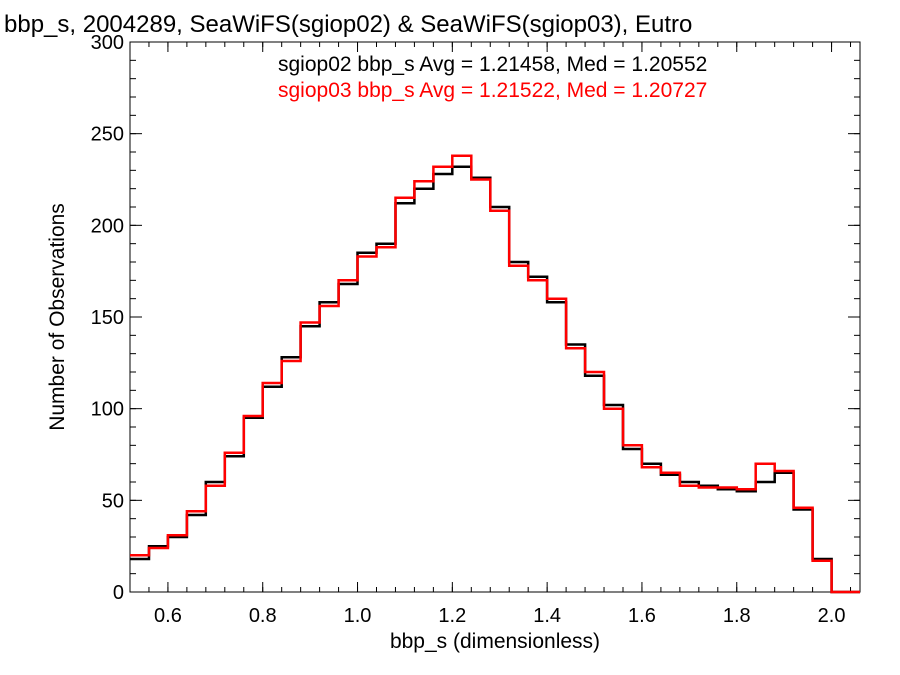  What do you see at coordinates (358, 616) in the screenshot?
I see `x-tick-label: 1.0` at bounding box center [358, 616].